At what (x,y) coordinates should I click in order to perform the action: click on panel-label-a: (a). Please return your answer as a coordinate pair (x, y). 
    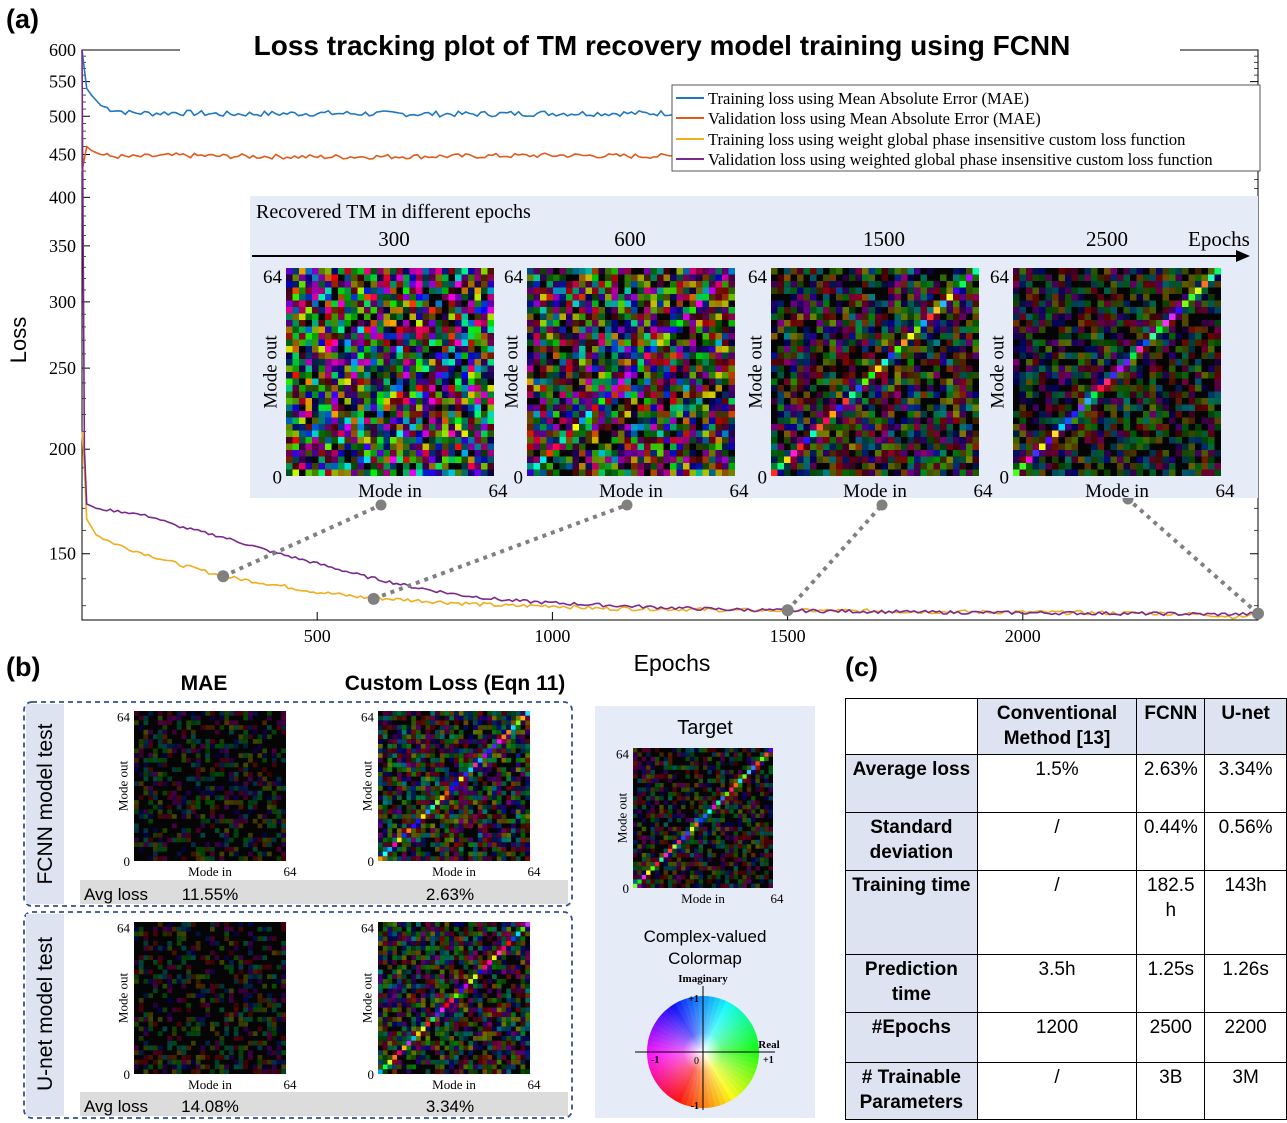
    Looking at the image, I should click on (22, 19).